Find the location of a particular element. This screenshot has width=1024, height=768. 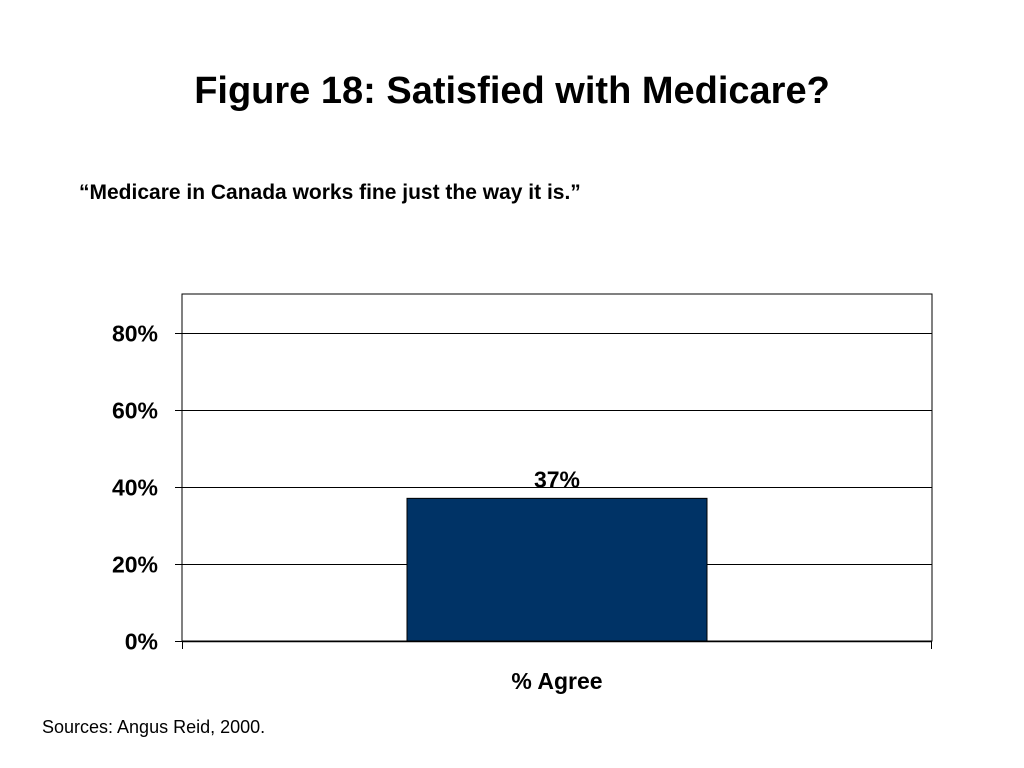

y-tick-label: 80% is located at coordinates (135, 334).